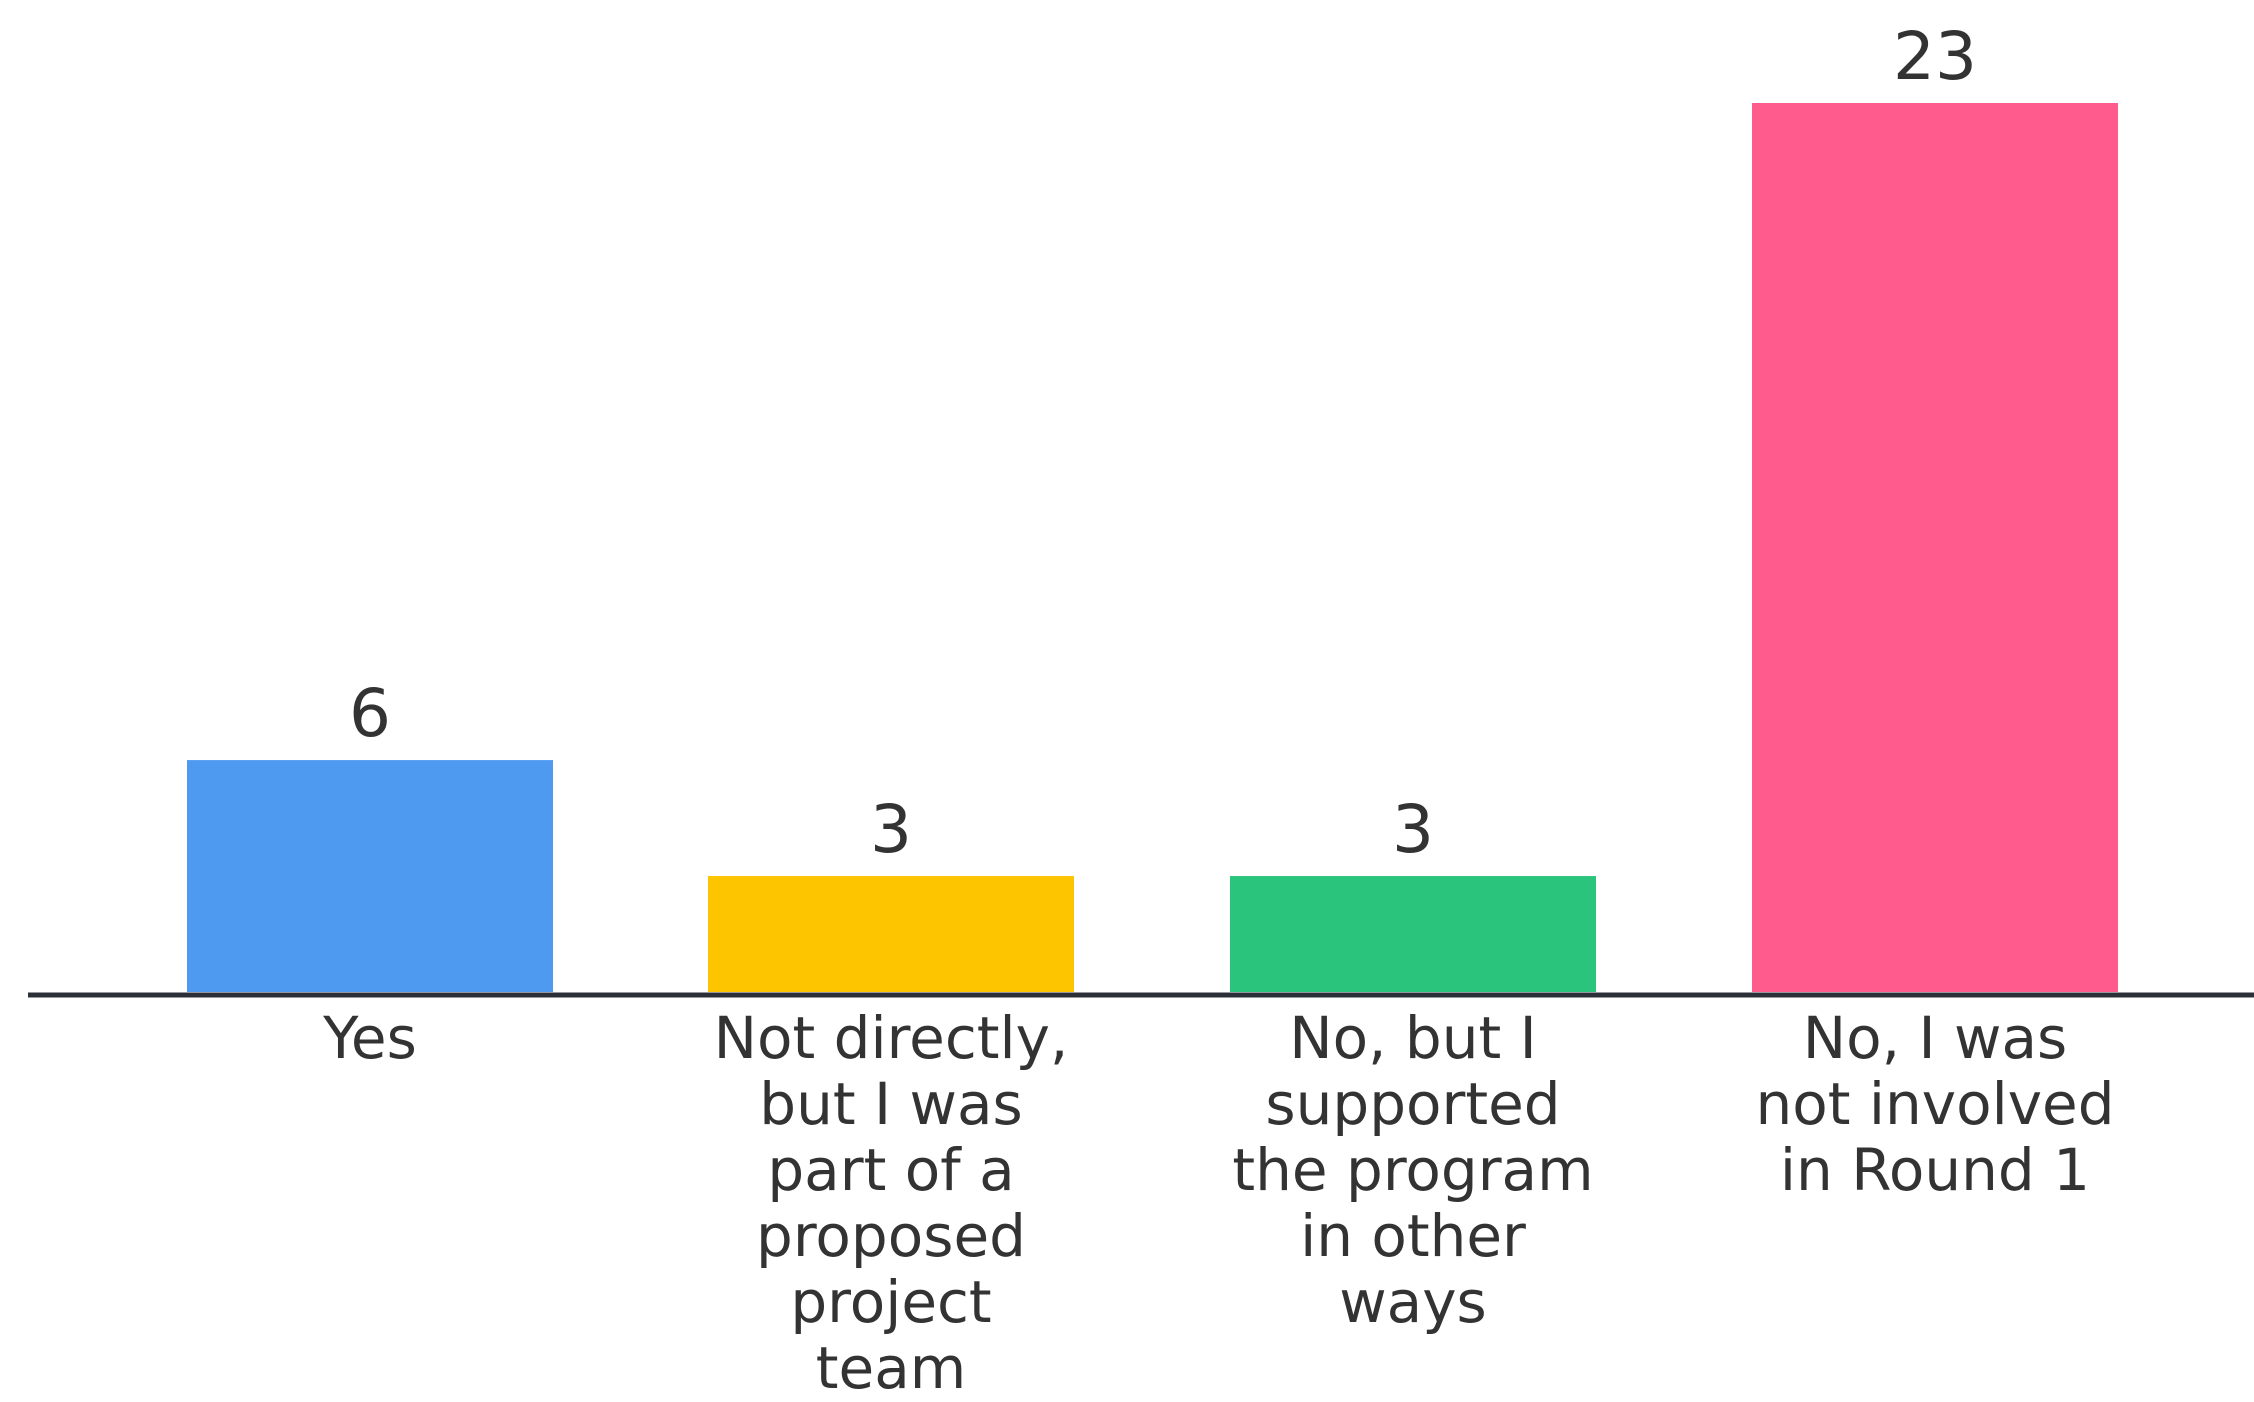 Image resolution: width=2254 pixels, height=1402 pixels. I want to click on category-label-line: Yes, so click(369, 1038).